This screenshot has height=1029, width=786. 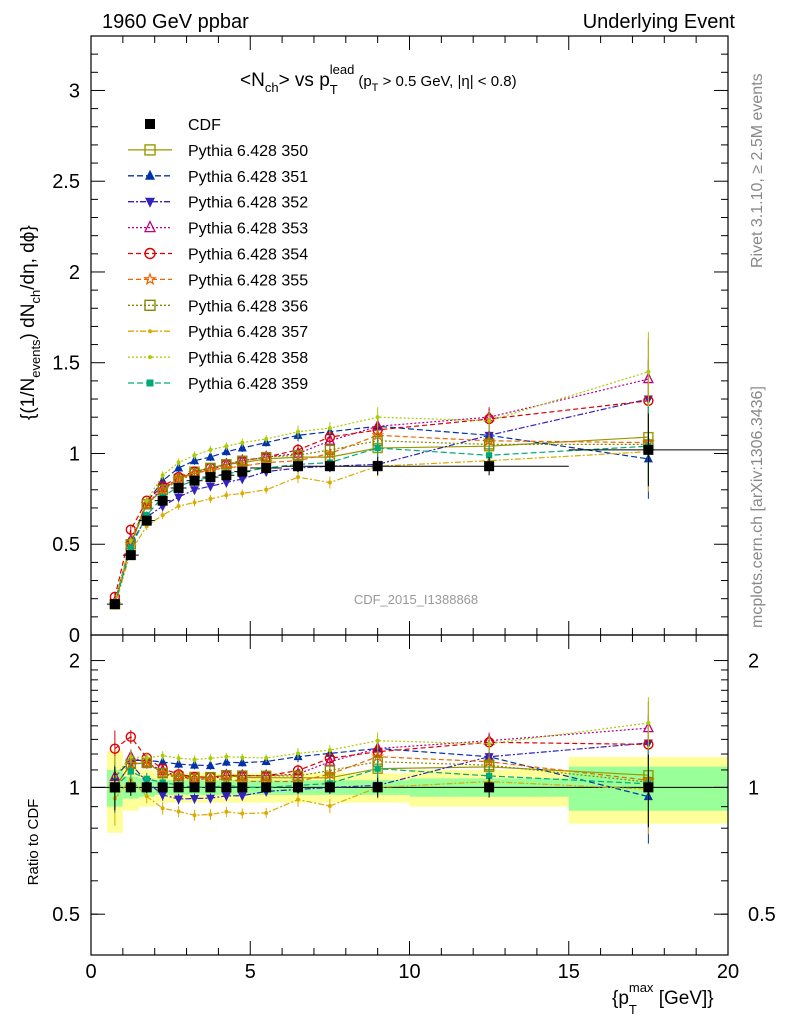 I want to click on ratio-y-axis-label: Ratio to CDF, so click(x=33, y=842).